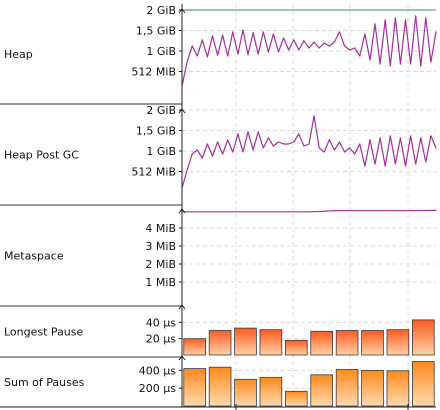 The image size is (440, 410). I want to click on lane-label: Heap Post GC, so click(41, 155).